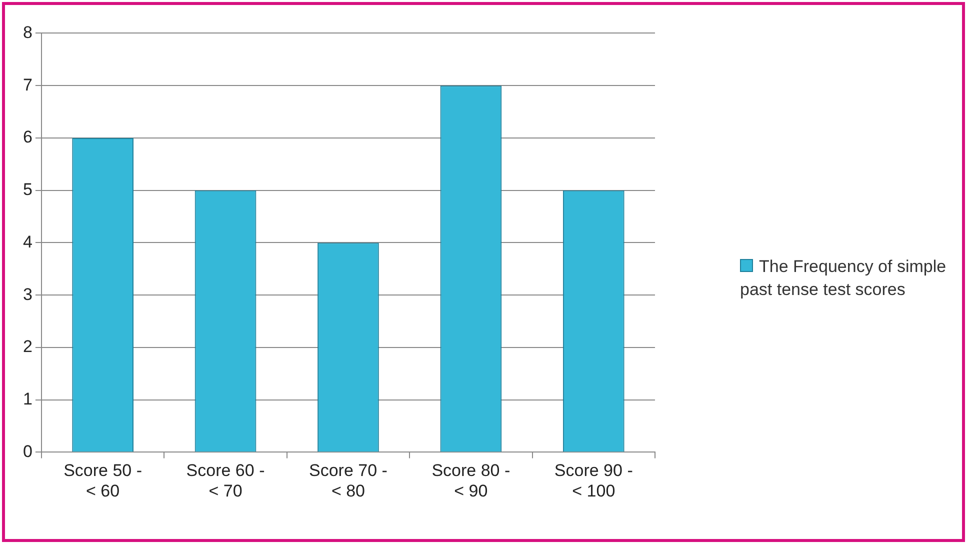  I want to click on y-tick-label: 0, so click(27, 451).